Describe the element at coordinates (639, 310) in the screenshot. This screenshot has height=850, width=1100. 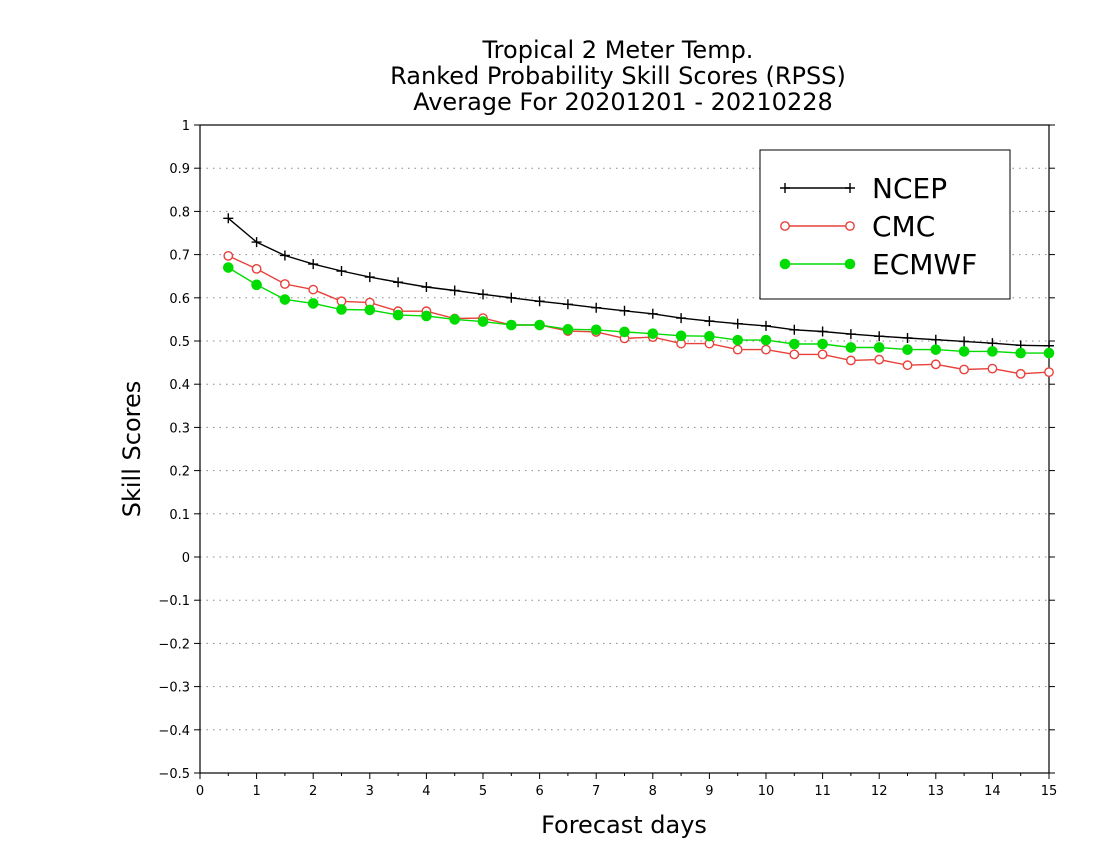
I see `series-ecmwf` at that location.